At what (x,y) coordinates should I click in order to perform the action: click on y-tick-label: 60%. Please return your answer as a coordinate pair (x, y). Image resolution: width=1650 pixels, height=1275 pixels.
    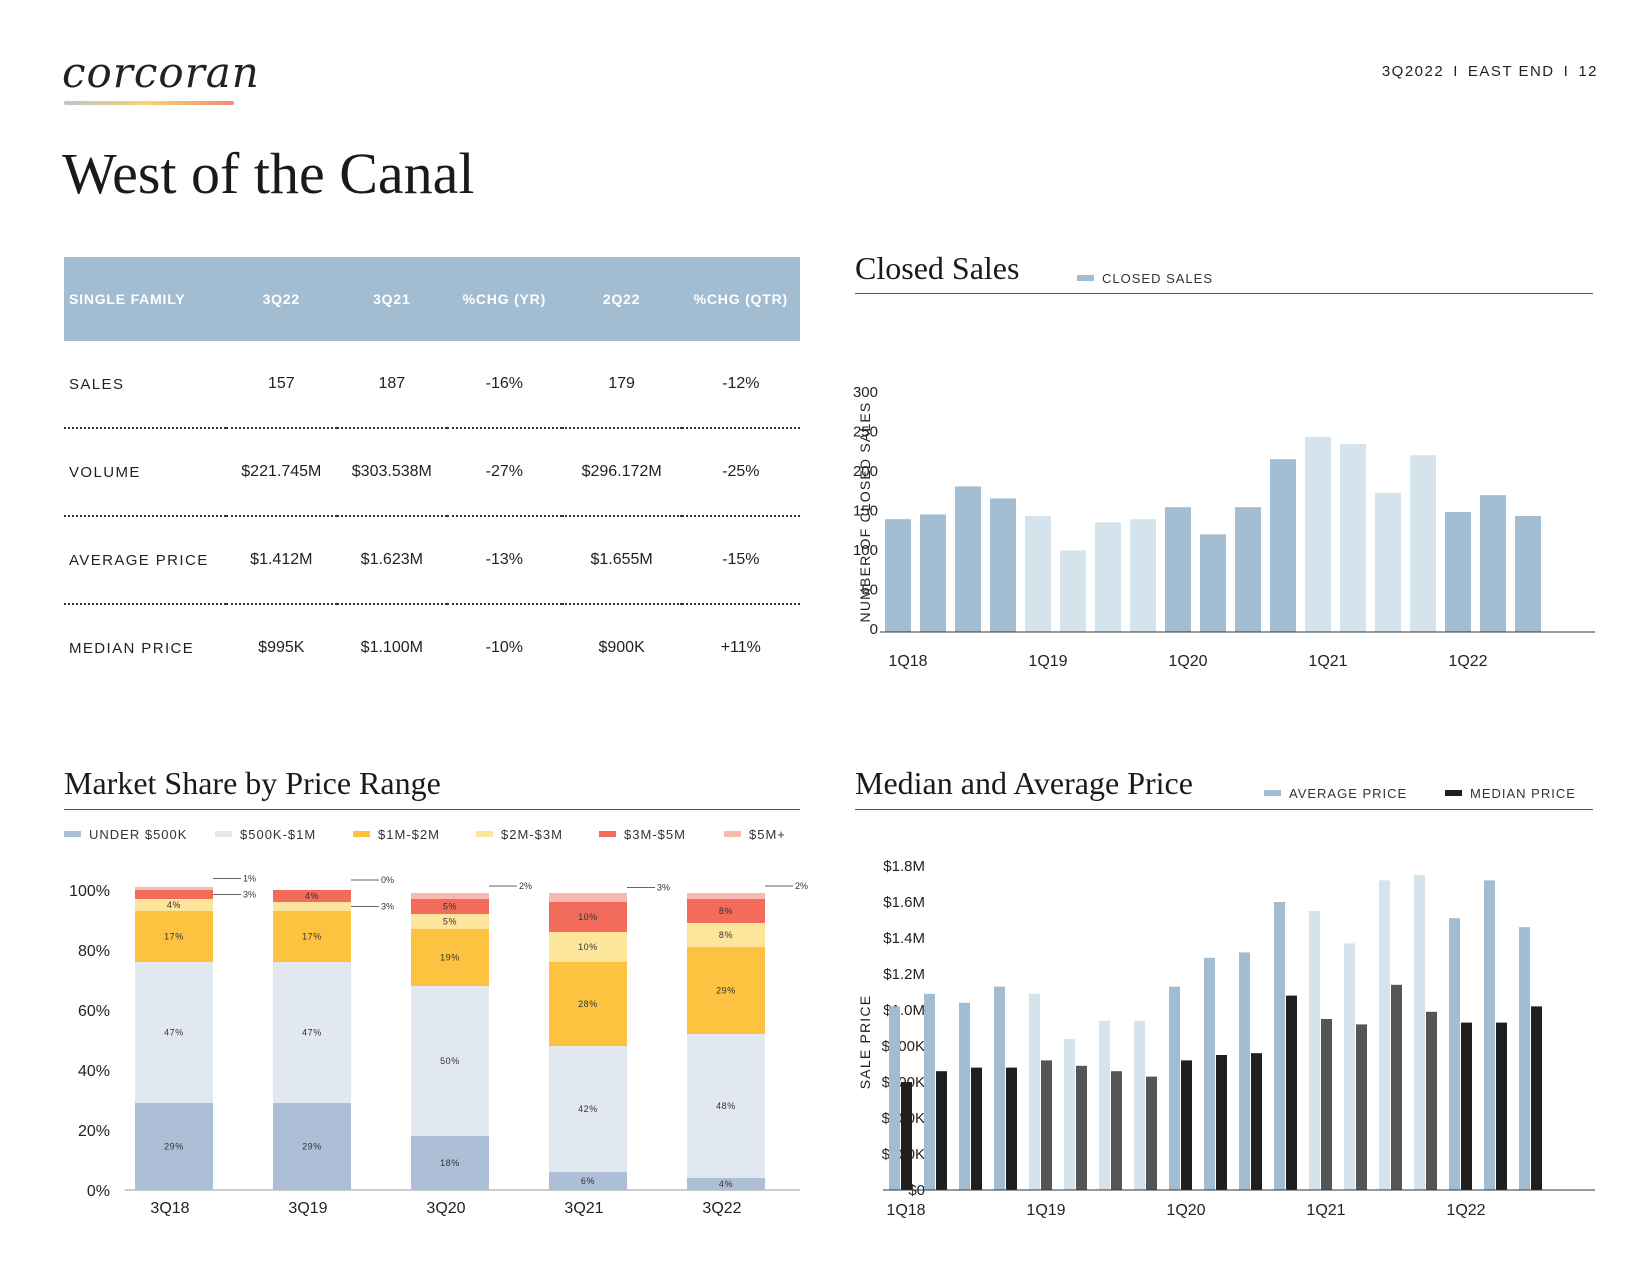
    Looking at the image, I should click on (94, 1011).